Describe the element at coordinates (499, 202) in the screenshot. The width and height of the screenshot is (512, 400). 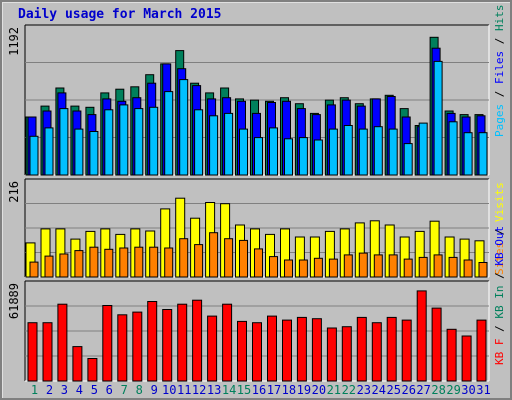
I see `legend-visits: Visits` at that location.